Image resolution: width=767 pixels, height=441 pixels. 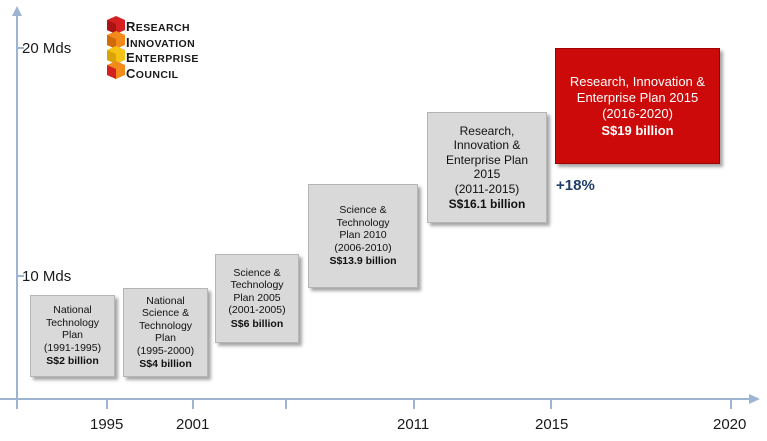 What do you see at coordinates (157, 74) in the screenshot?
I see `logo-word: OUNCIL` at bounding box center [157, 74].